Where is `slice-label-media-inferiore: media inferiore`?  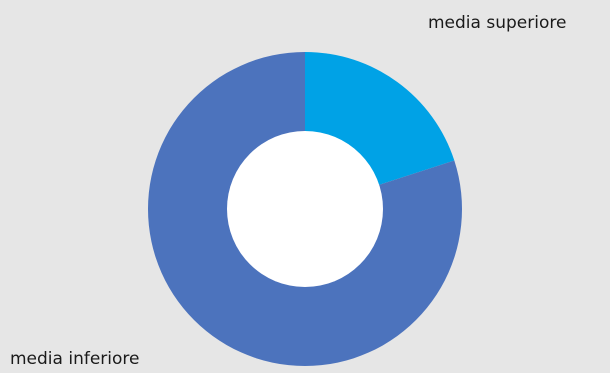 slice-label-media-inferiore: media inferiore is located at coordinates (74, 359).